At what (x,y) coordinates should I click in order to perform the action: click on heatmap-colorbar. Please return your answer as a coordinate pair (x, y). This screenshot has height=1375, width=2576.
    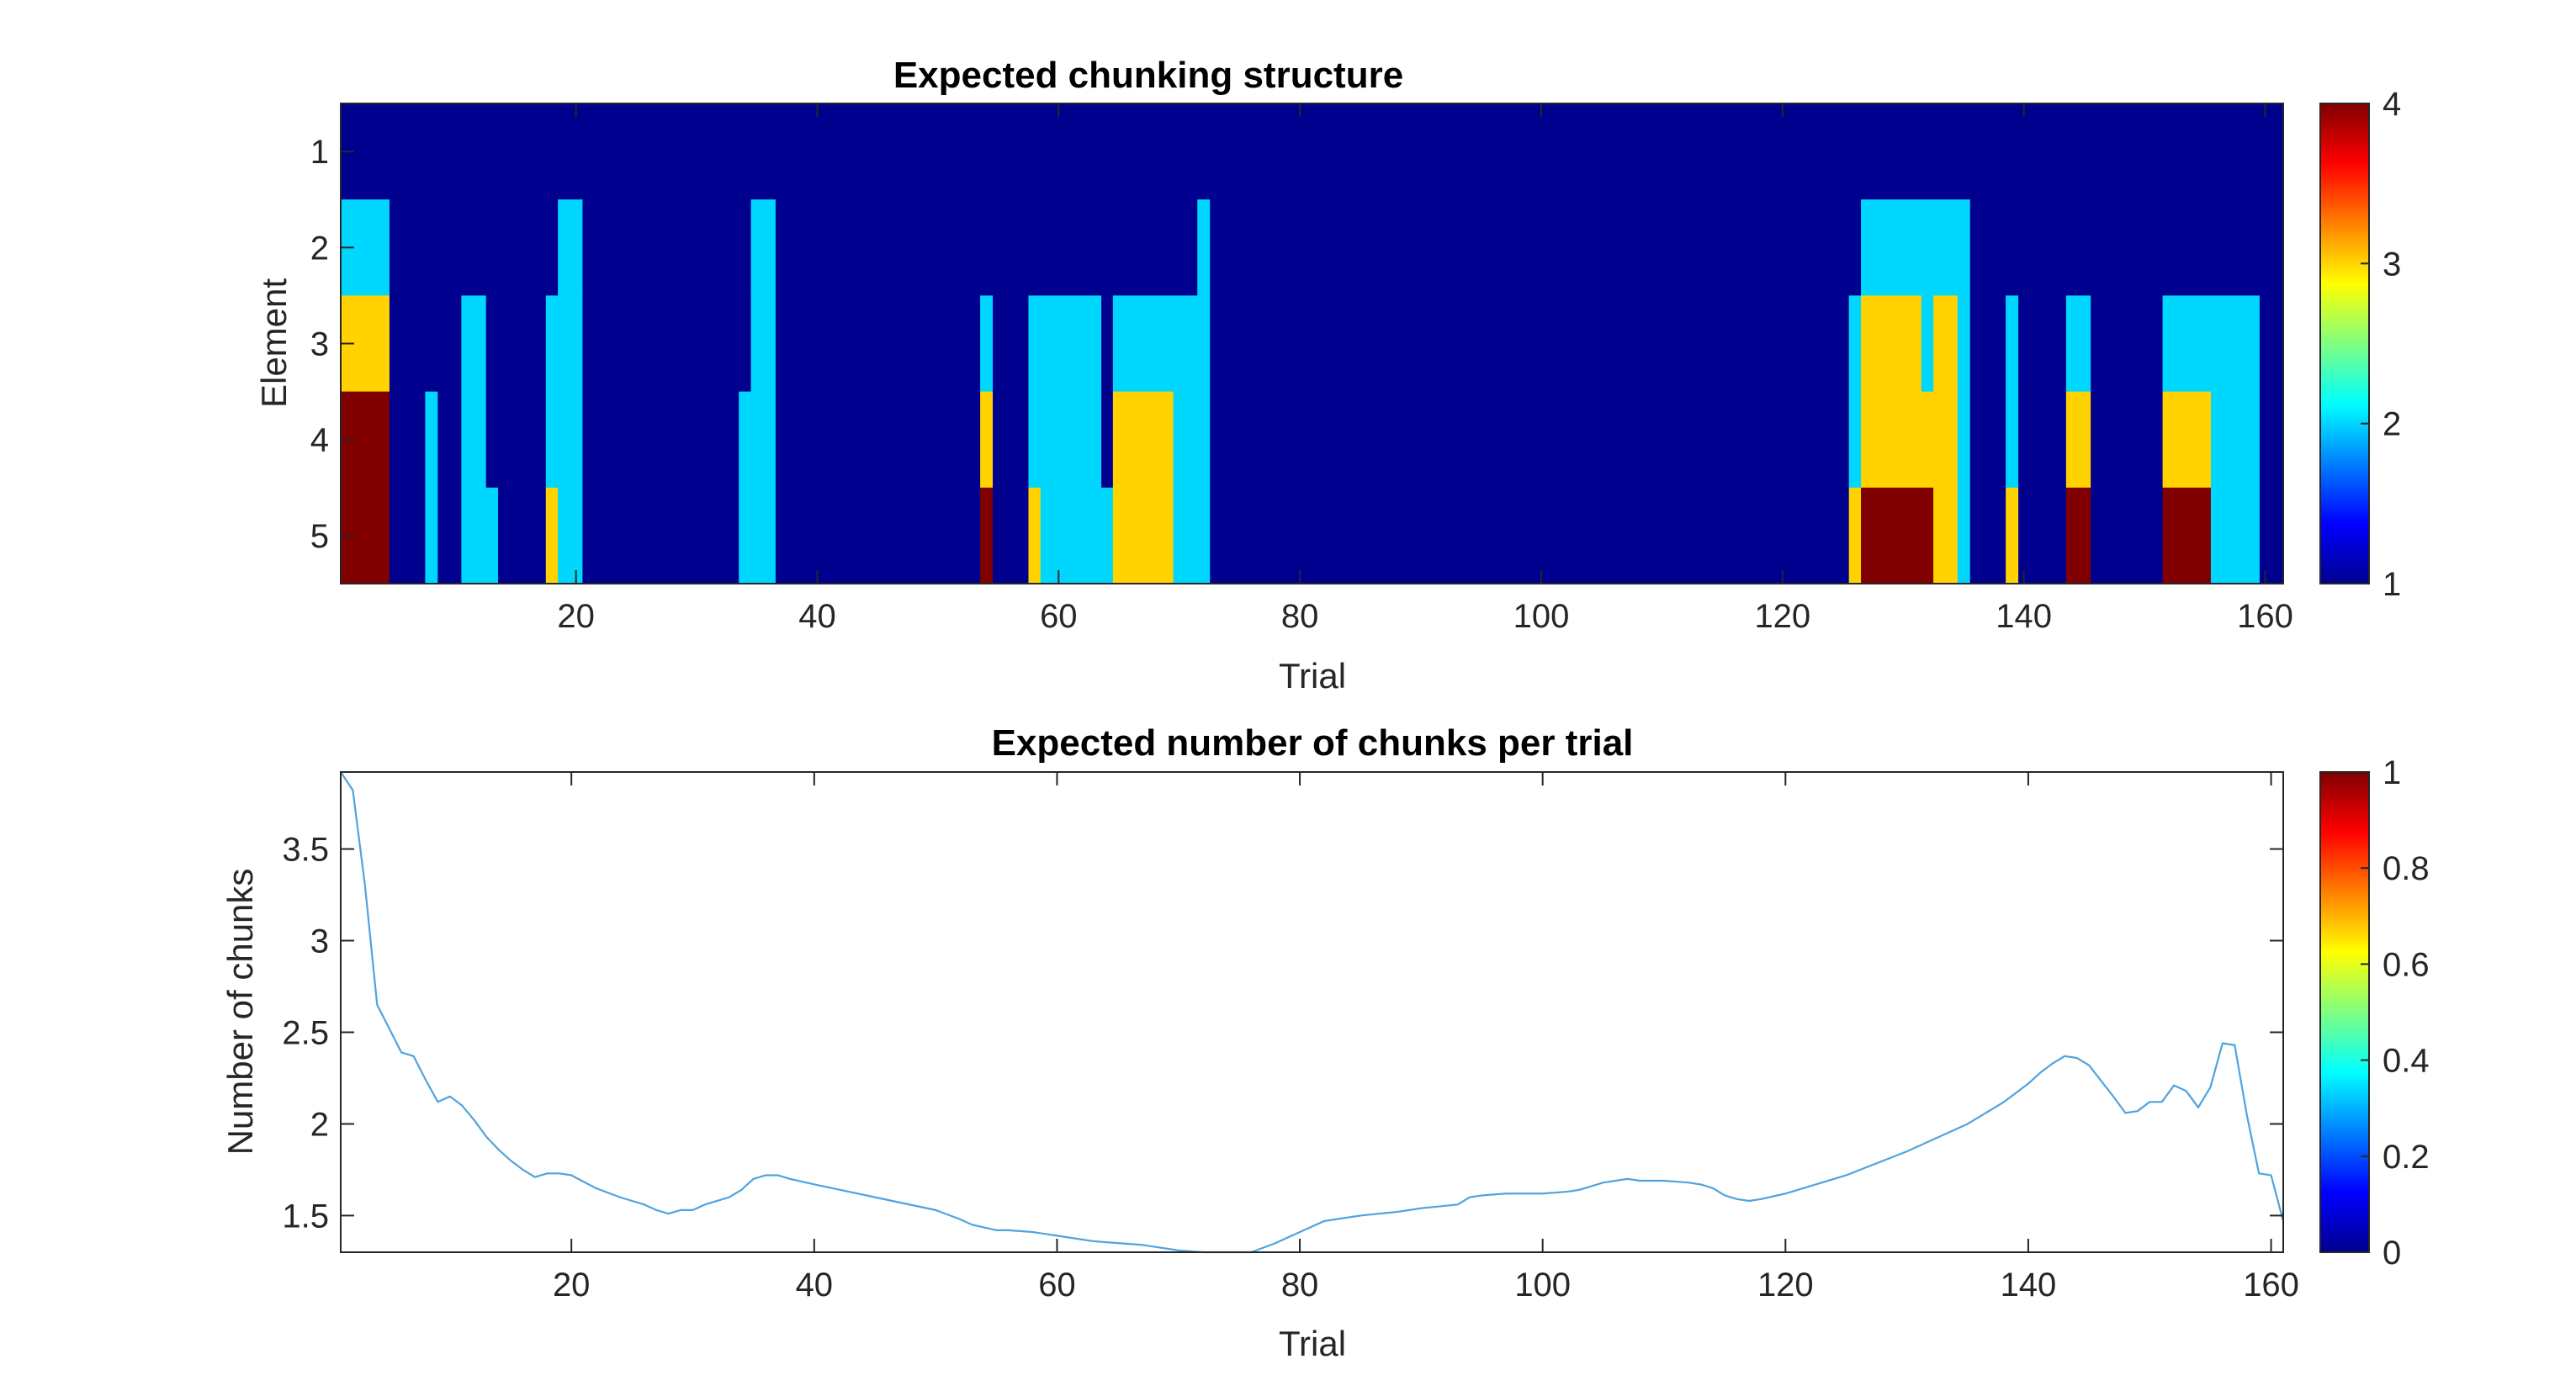
    Looking at the image, I should click on (2344, 344).